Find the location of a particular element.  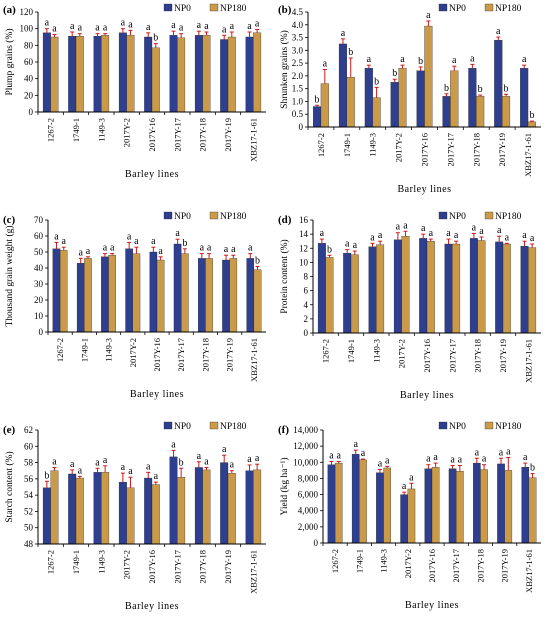

x-tick-label: 2017Y-18 is located at coordinates (476, 150).